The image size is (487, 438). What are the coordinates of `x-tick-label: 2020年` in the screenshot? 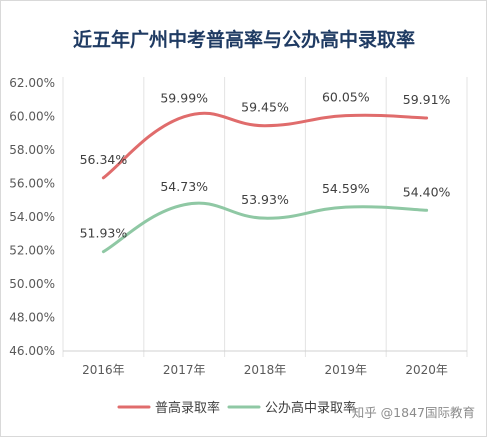 It's located at (426, 370).